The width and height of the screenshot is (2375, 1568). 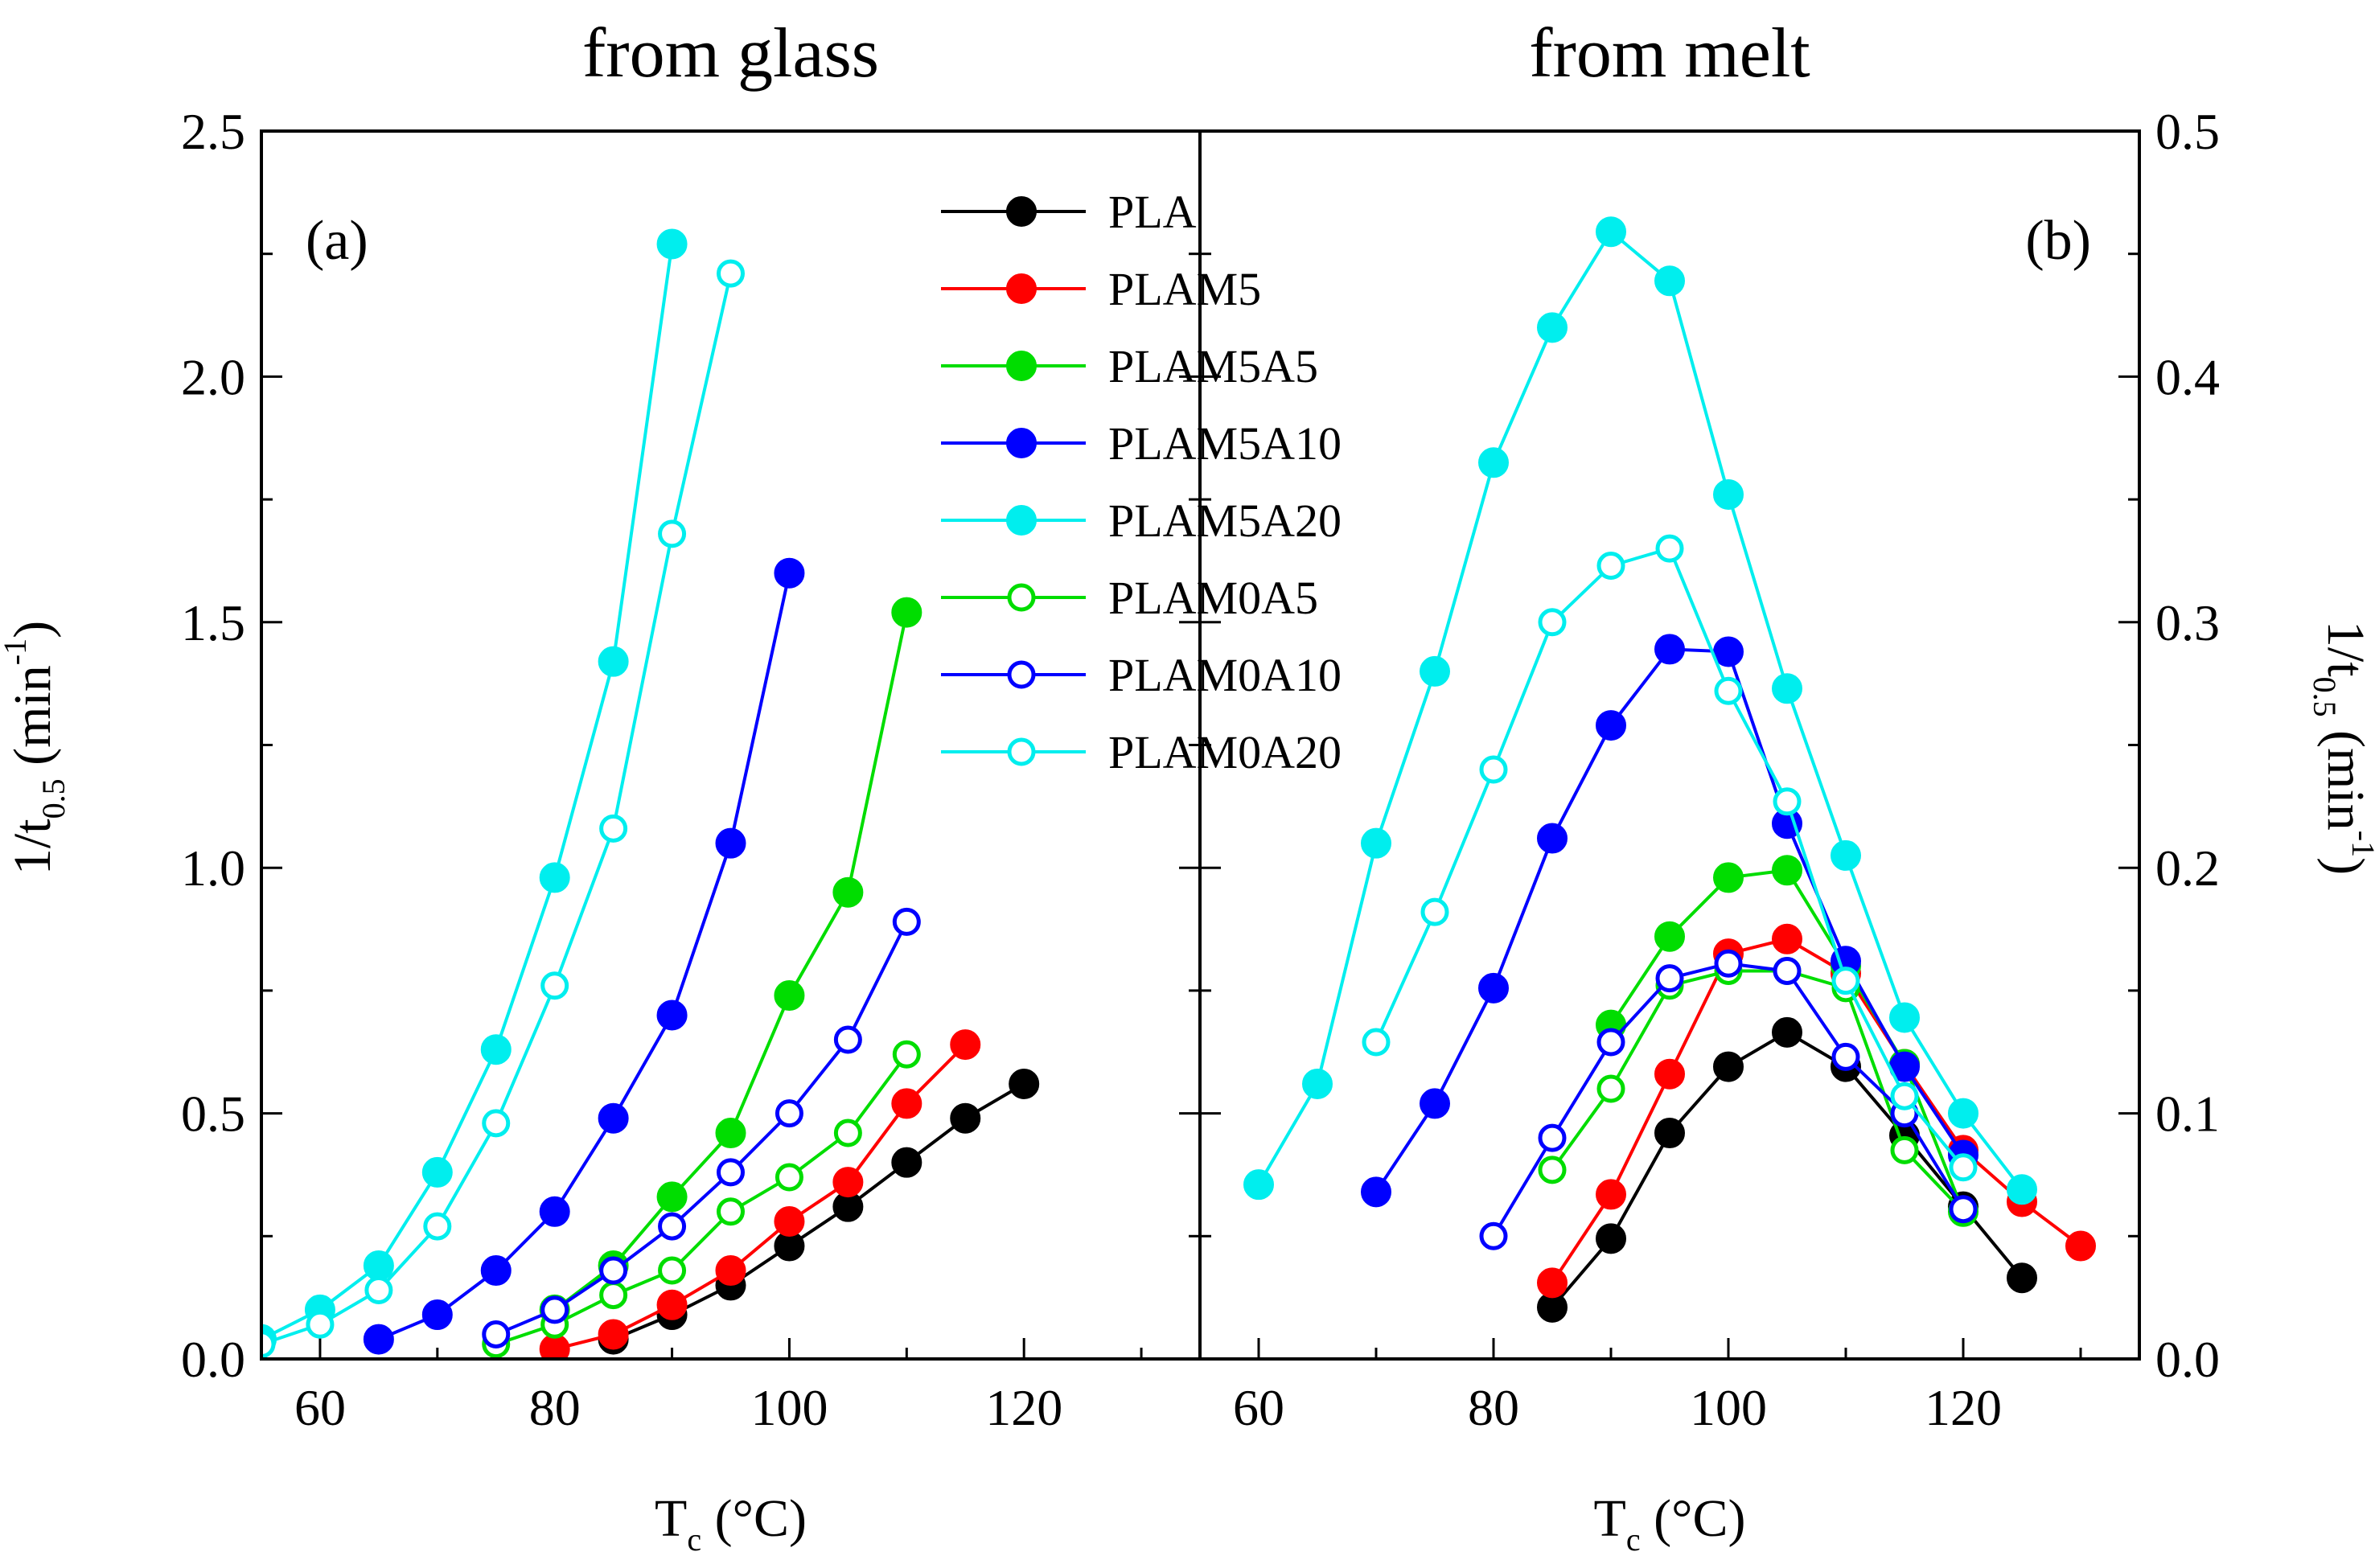 What do you see at coordinates (1141, 675) in the screenshot?
I see `legend-item: PLAM0A10` at bounding box center [1141, 675].